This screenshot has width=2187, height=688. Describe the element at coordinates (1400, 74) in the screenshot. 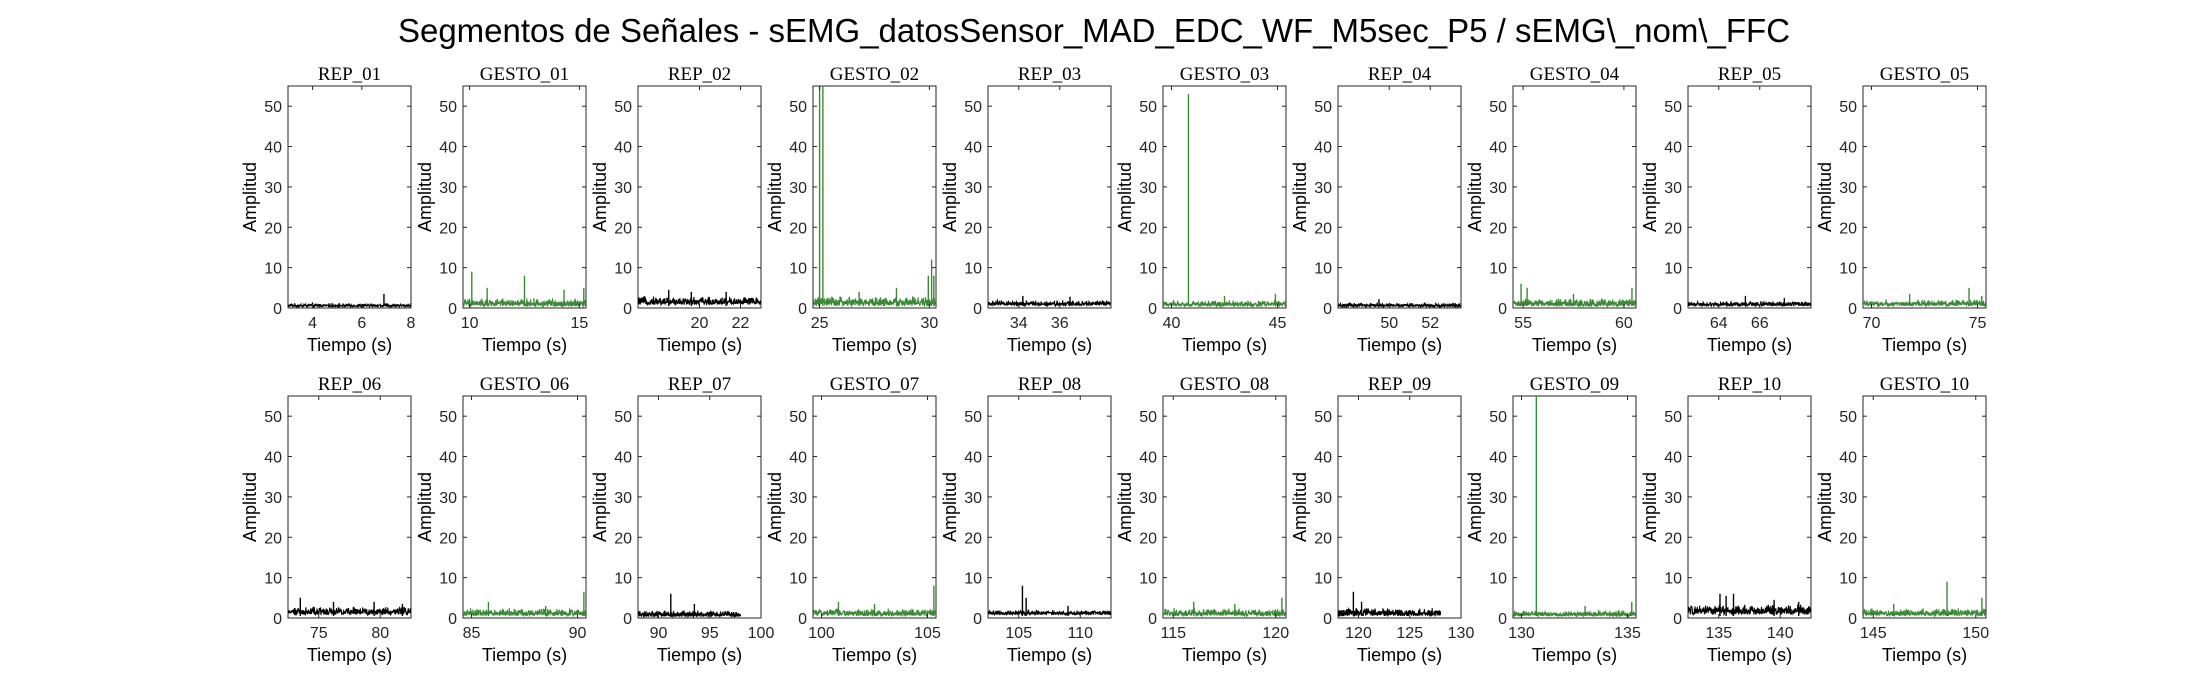

I see `subplot-title: REP_04` at that location.